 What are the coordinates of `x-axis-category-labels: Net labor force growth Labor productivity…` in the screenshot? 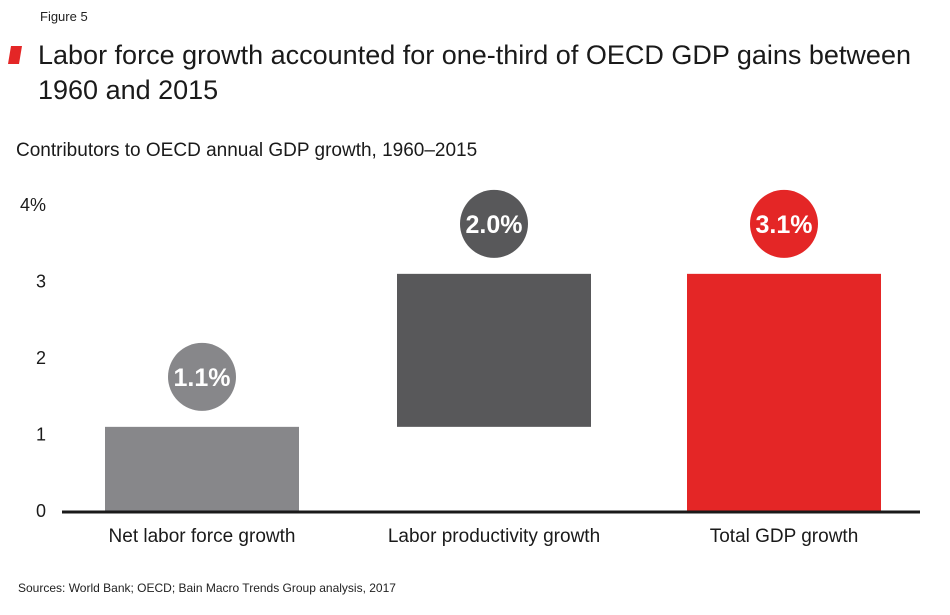 It's located at (484, 536).